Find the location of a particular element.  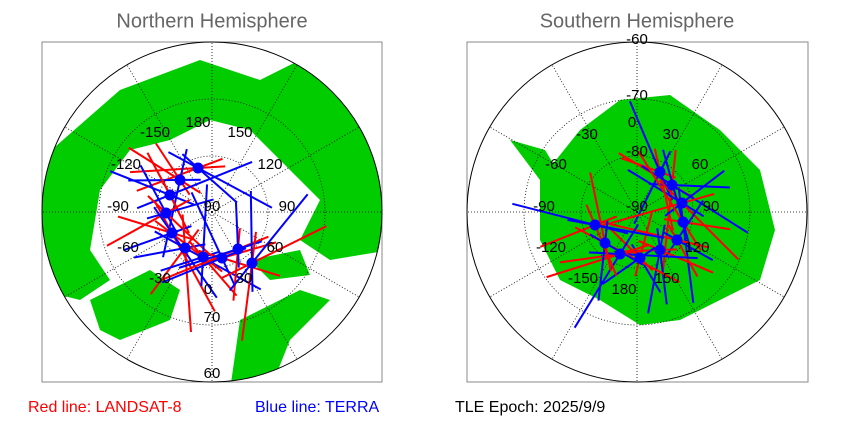

panel-title: Northern Hemisphere is located at coordinates (211, 21).